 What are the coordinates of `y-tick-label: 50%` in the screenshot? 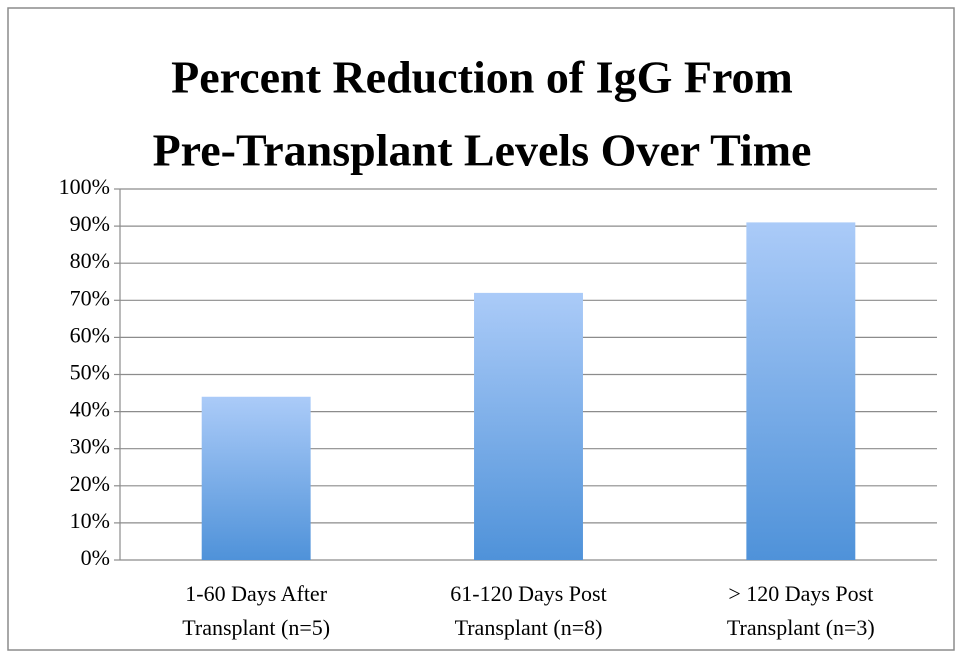 It's located at (90, 372).